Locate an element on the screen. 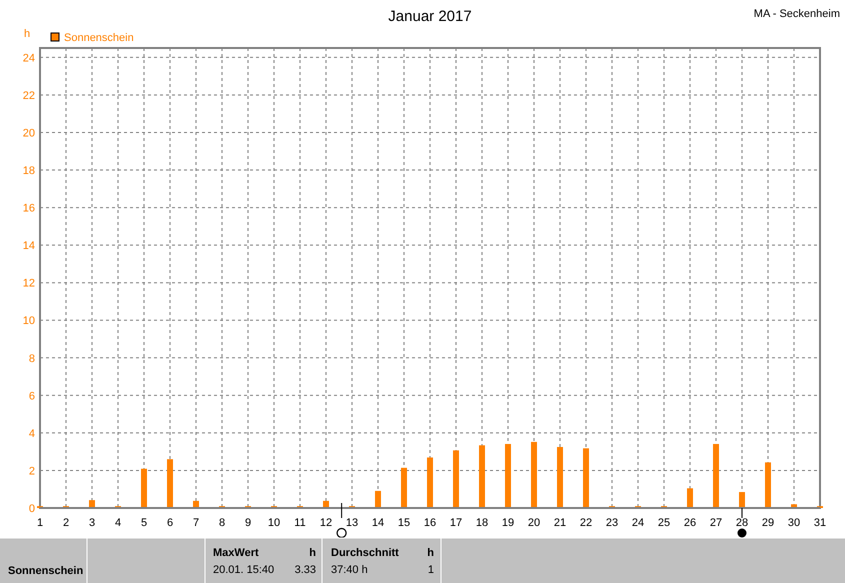 The image size is (845, 583). y-tick-label: 16 is located at coordinates (28, 208).